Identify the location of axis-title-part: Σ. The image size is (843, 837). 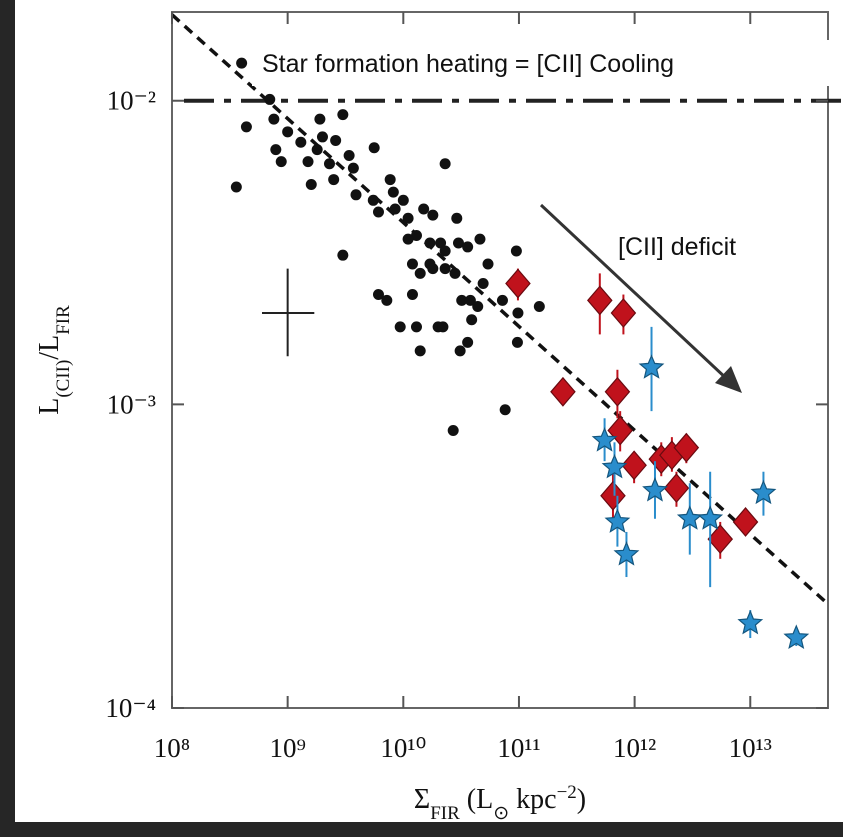
(422, 799).